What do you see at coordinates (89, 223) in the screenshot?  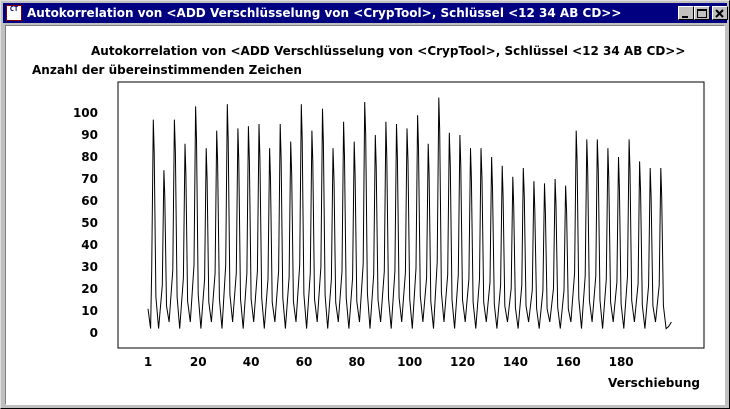 I see `y-tick-label: 50` at bounding box center [89, 223].